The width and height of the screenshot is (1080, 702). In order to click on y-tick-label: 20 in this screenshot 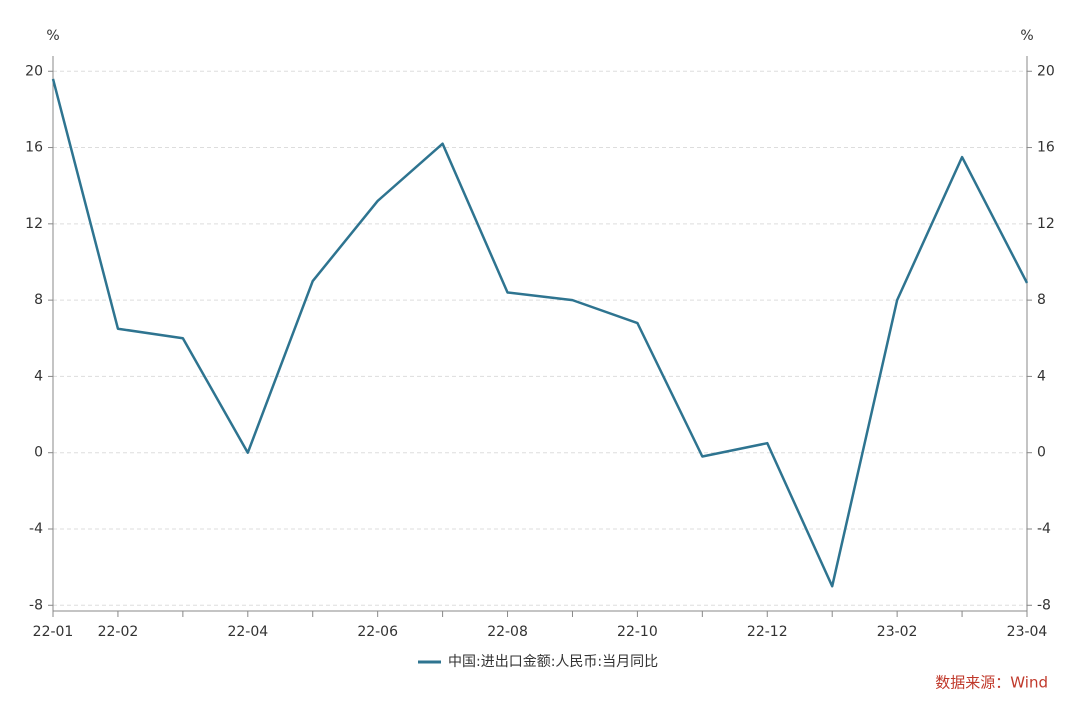, I will do `click(34, 71)`.